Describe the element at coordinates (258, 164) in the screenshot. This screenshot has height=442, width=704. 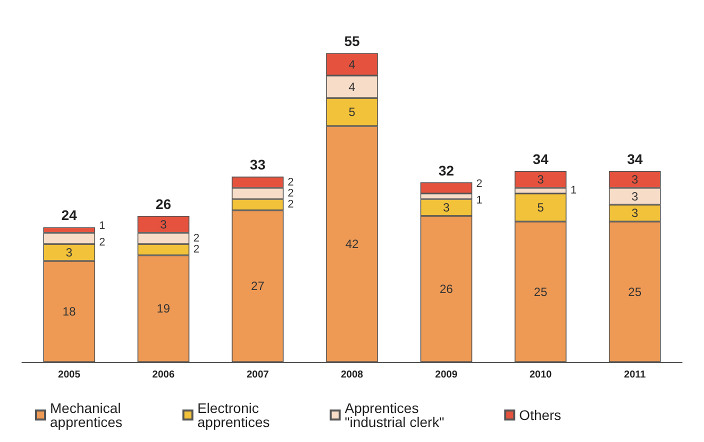
I see `total-label: 33` at that location.